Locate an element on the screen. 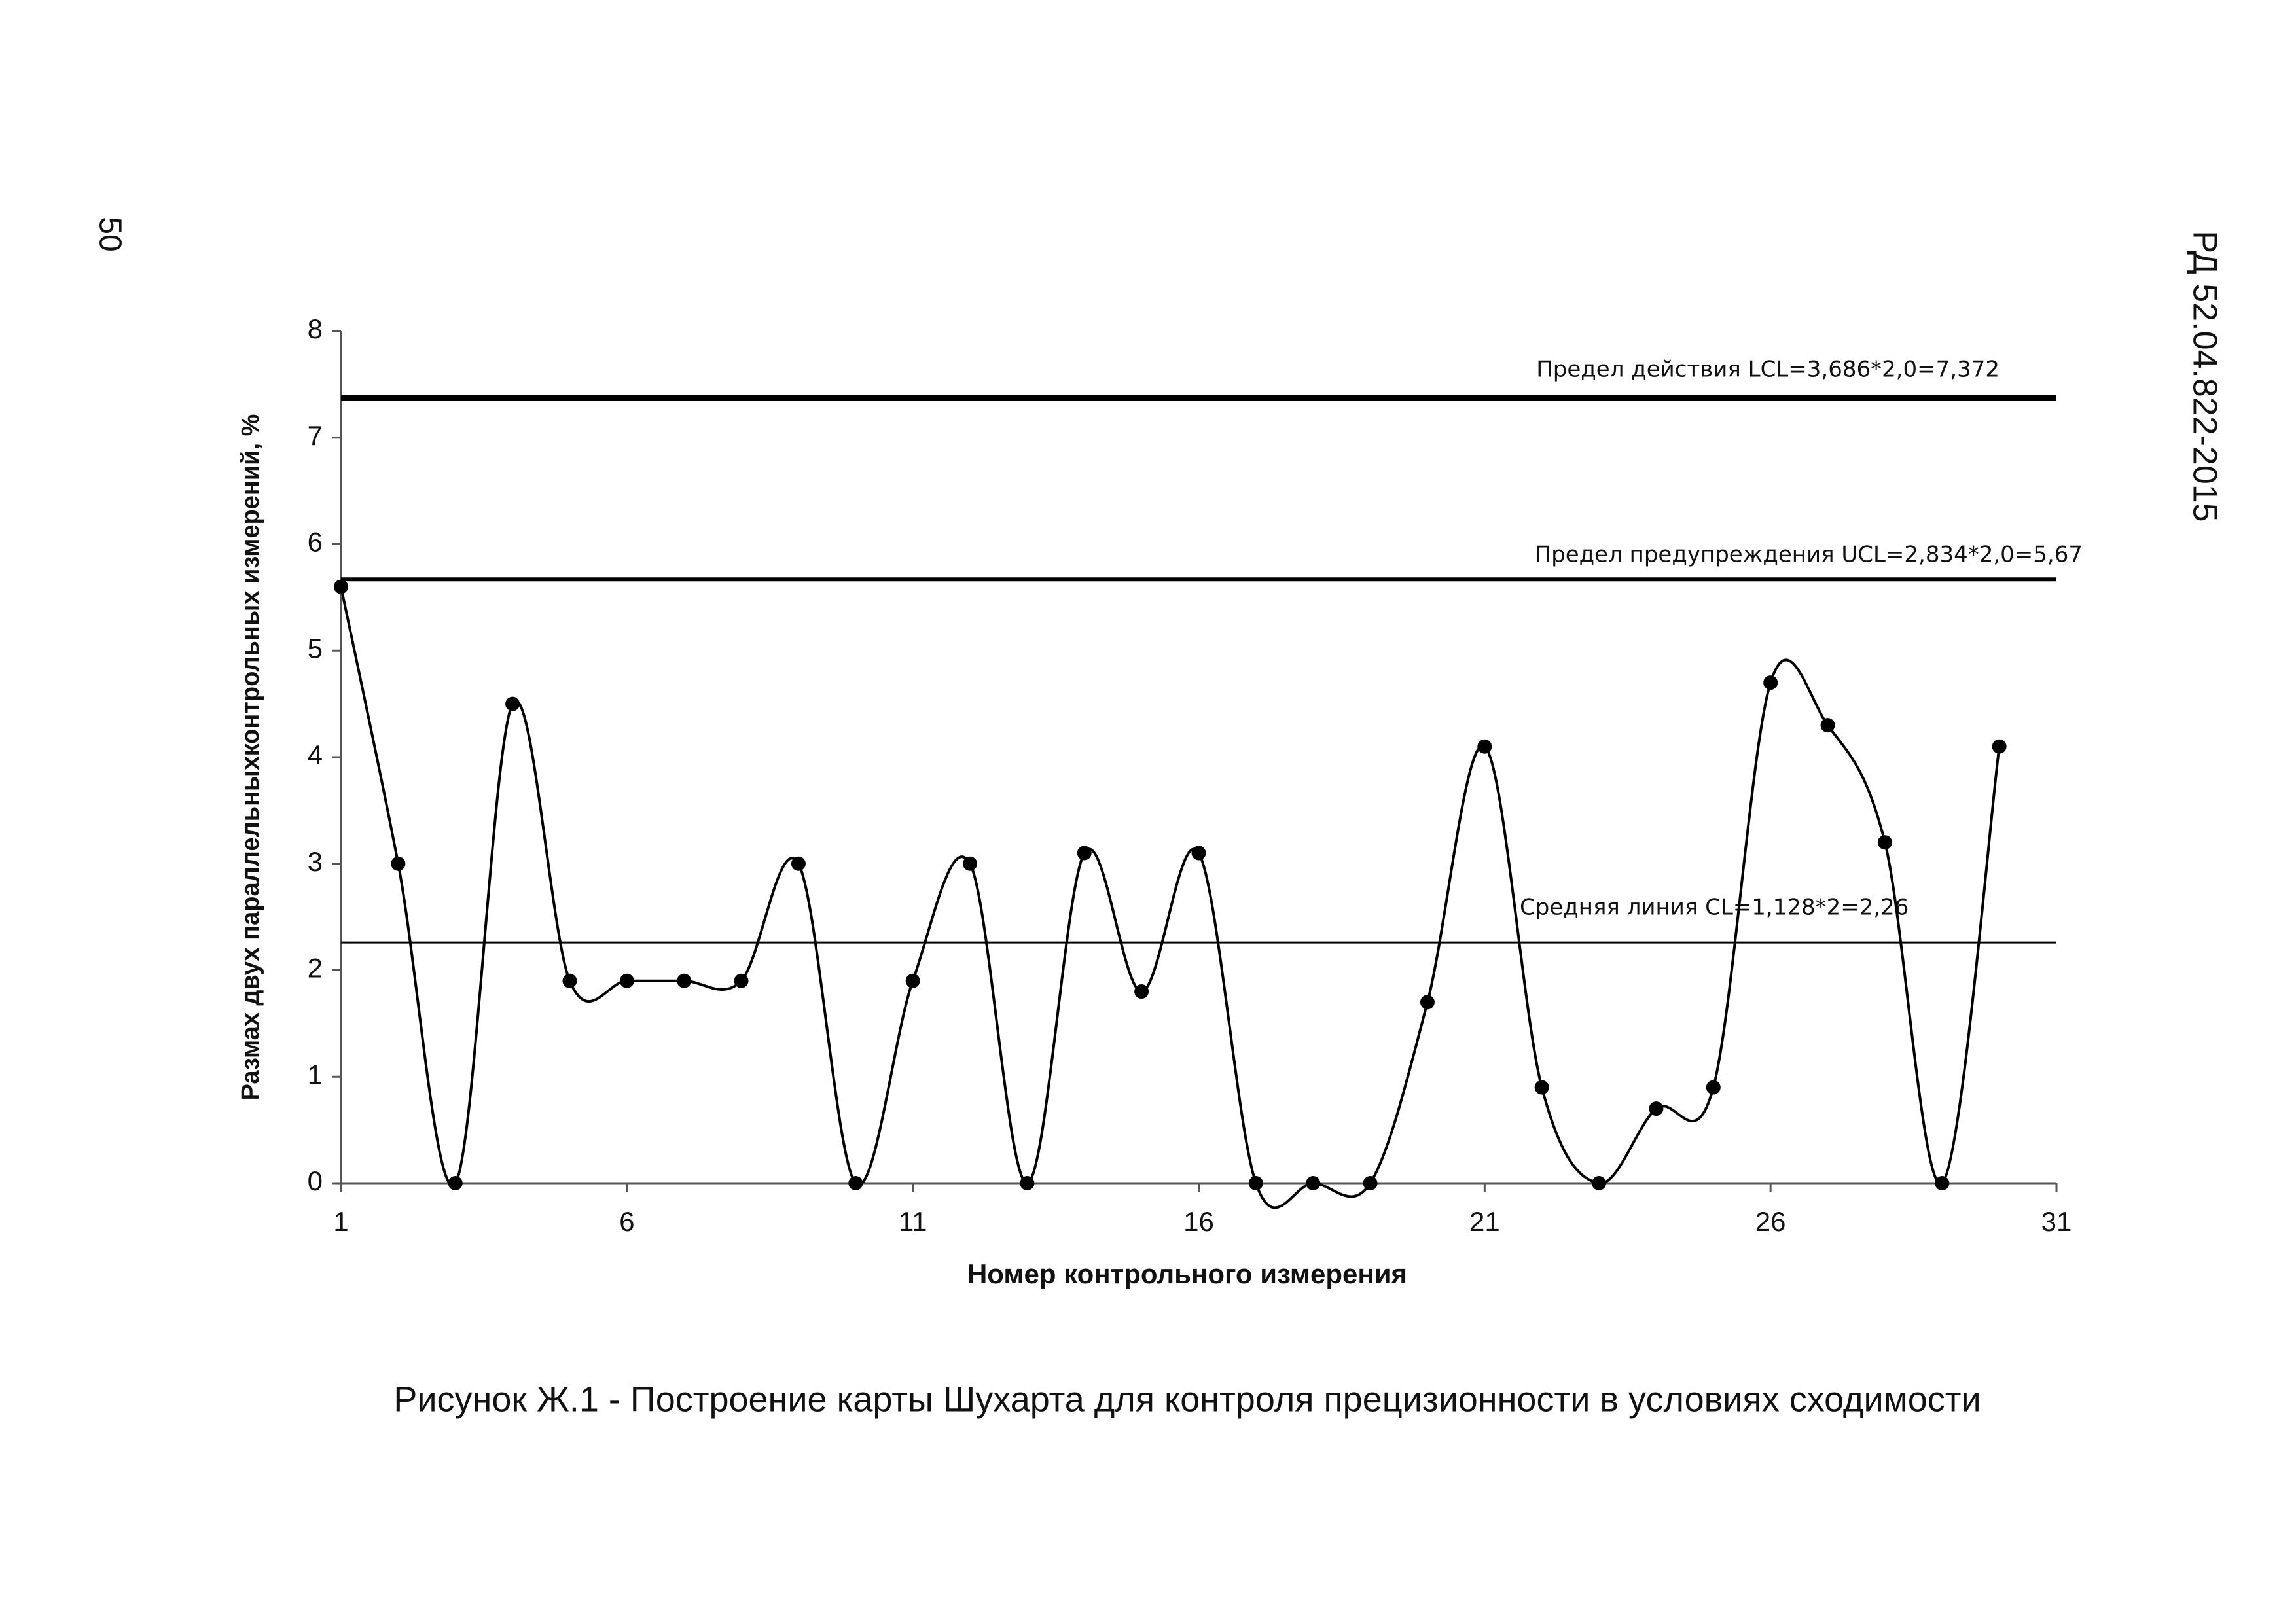 The height and width of the screenshot is (1623, 2296). y-tick-label: 1 is located at coordinates (315, 1074).